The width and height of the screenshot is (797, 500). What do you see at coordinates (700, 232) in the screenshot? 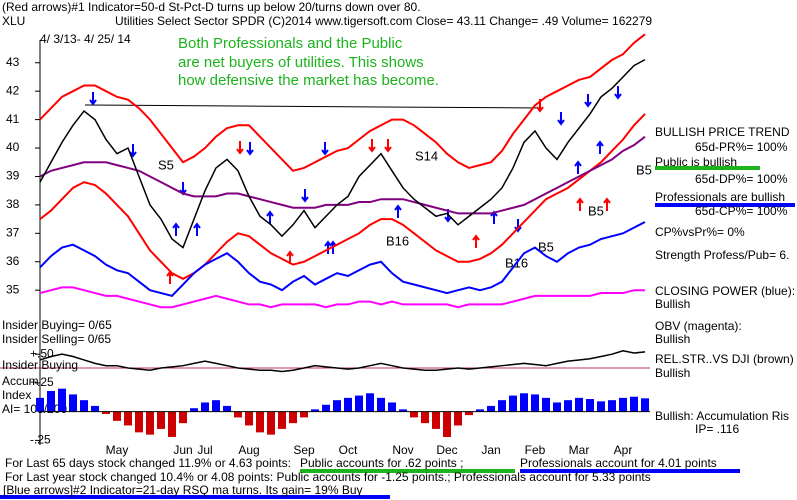
I see `side-label: CP%vsPr%= 0%` at bounding box center [700, 232].